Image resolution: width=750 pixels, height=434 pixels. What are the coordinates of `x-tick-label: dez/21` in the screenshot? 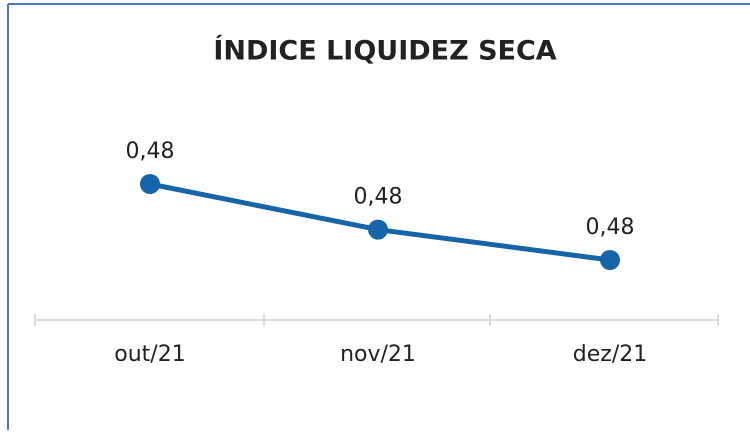 It's located at (610, 354).